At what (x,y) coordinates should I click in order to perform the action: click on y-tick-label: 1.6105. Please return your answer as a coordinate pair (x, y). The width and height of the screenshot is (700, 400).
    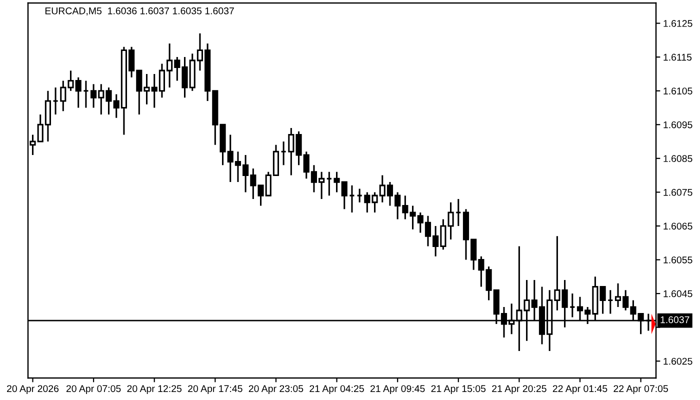
    Looking at the image, I should click on (678, 91).